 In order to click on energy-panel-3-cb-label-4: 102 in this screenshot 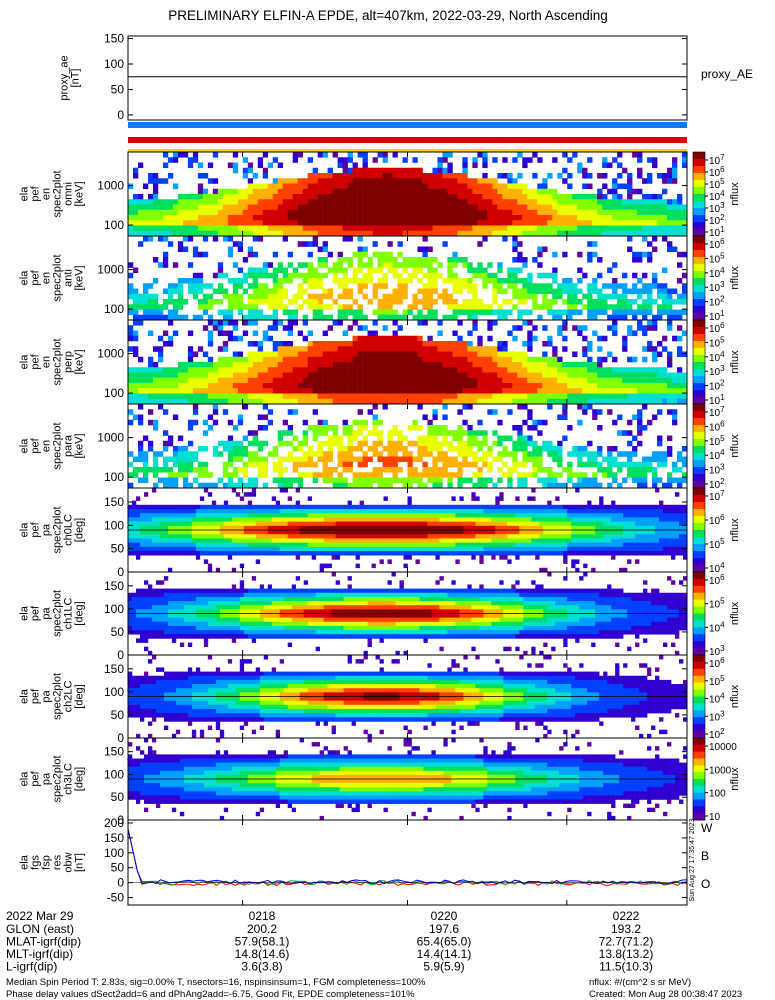, I will do `click(717, 302)`.